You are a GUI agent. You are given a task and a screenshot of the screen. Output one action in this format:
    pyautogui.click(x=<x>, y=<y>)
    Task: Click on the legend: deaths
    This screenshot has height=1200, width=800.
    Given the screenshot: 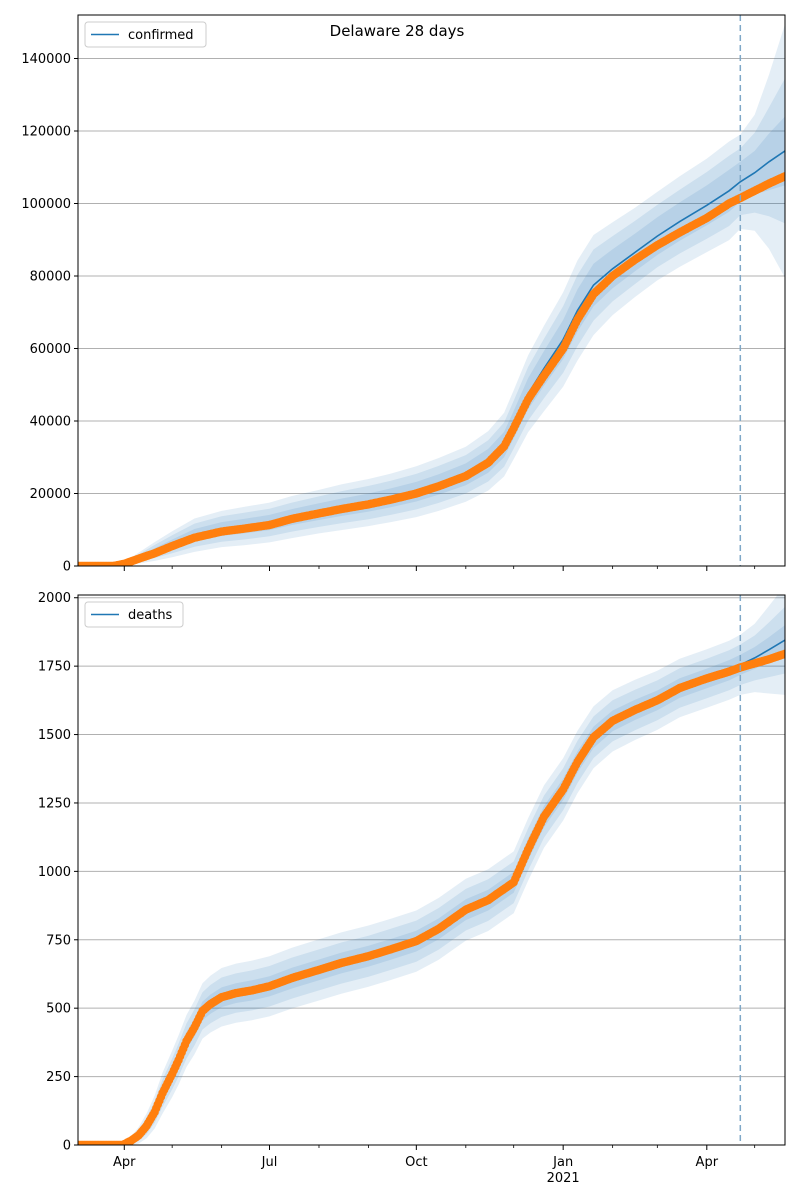 What is the action you would take?
    pyautogui.click(x=134, y=614)
    